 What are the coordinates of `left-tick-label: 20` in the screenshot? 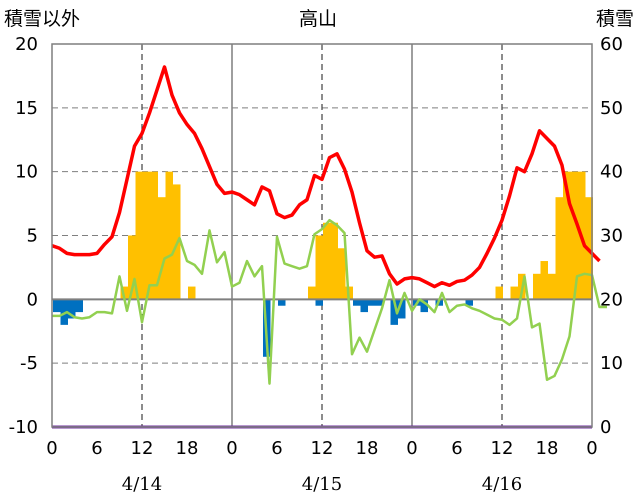 It's located at (26, 44).